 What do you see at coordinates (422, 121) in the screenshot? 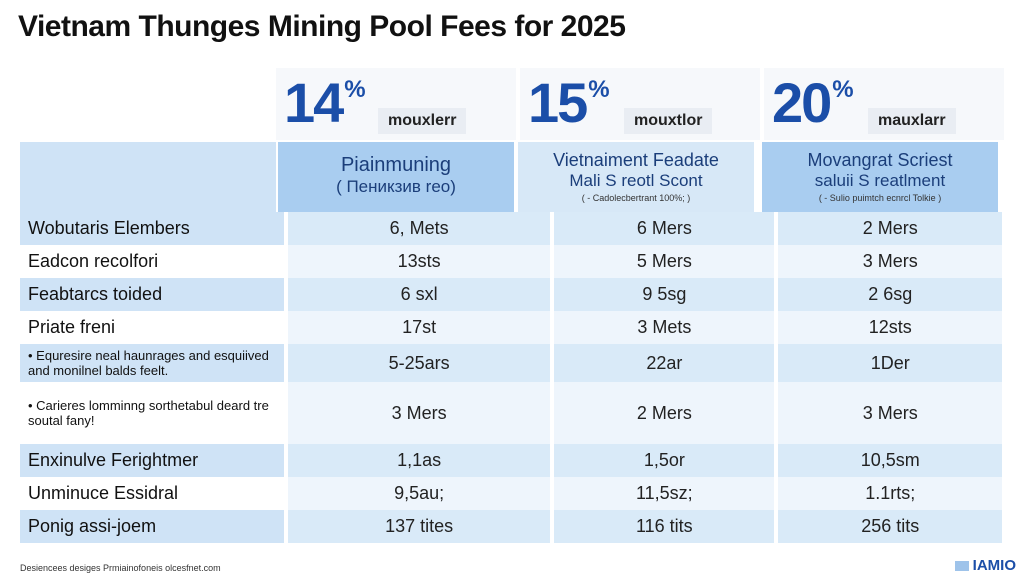
I see `percent-label-1: mouxlerr` at bounding box center [422, 121].